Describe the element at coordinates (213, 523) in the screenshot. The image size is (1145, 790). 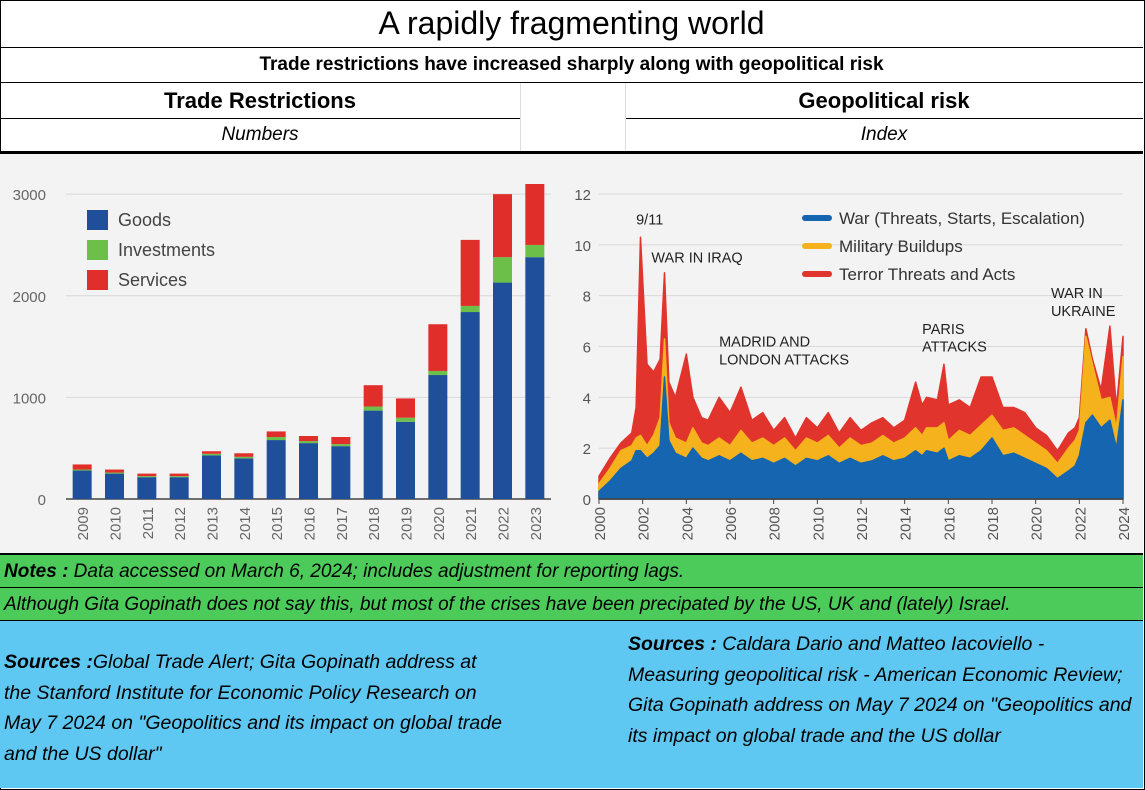
I see `x-tick-label: 2013` at that location.